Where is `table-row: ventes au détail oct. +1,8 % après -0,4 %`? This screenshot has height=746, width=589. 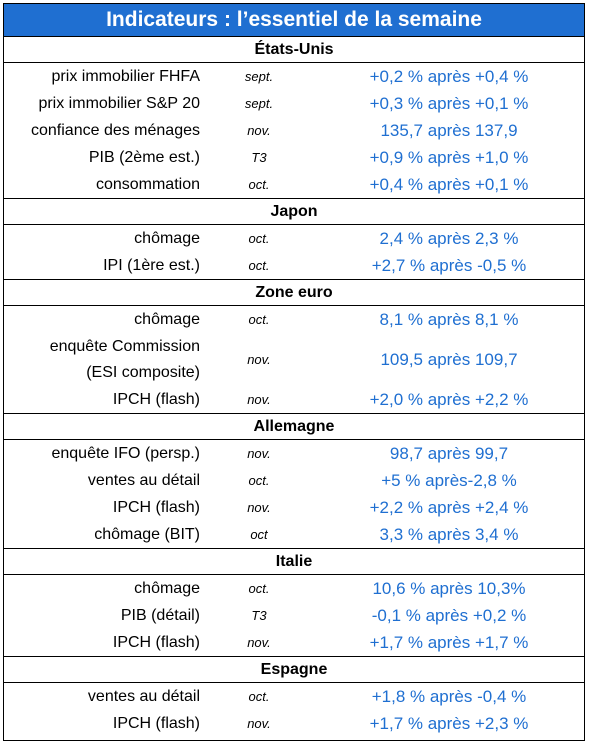
table-row: ventes au détail oct. +1,8 % après -0,4 % is located at coordinates (294, 696).